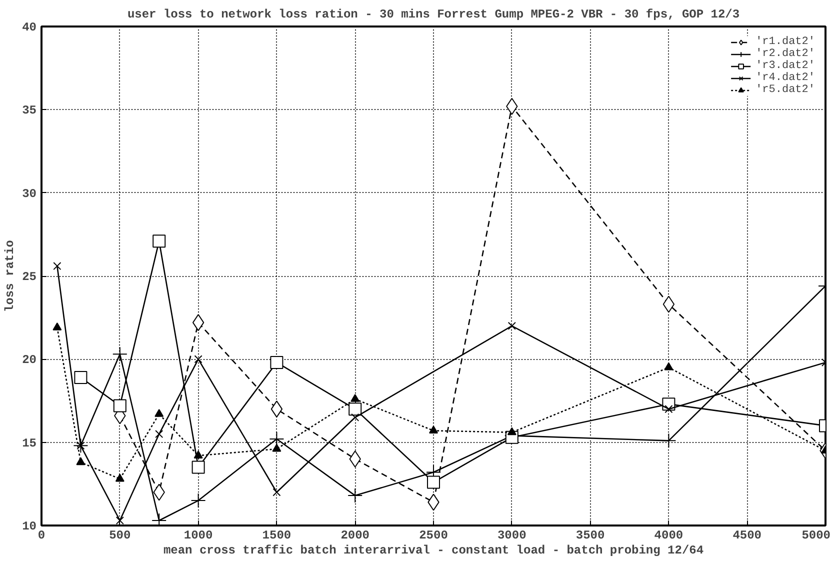  Describe the element at coordinates (29, 111) in the screenshot. I see `y-tick-label: 35` at that location.